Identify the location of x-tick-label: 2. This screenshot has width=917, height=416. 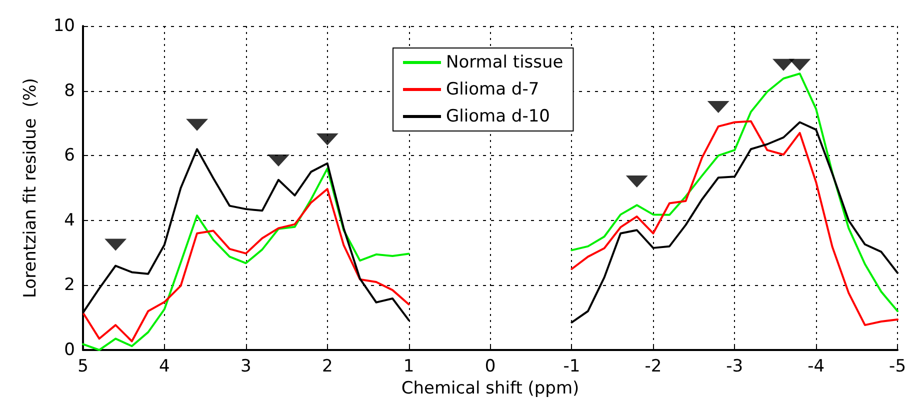
(327, 366).